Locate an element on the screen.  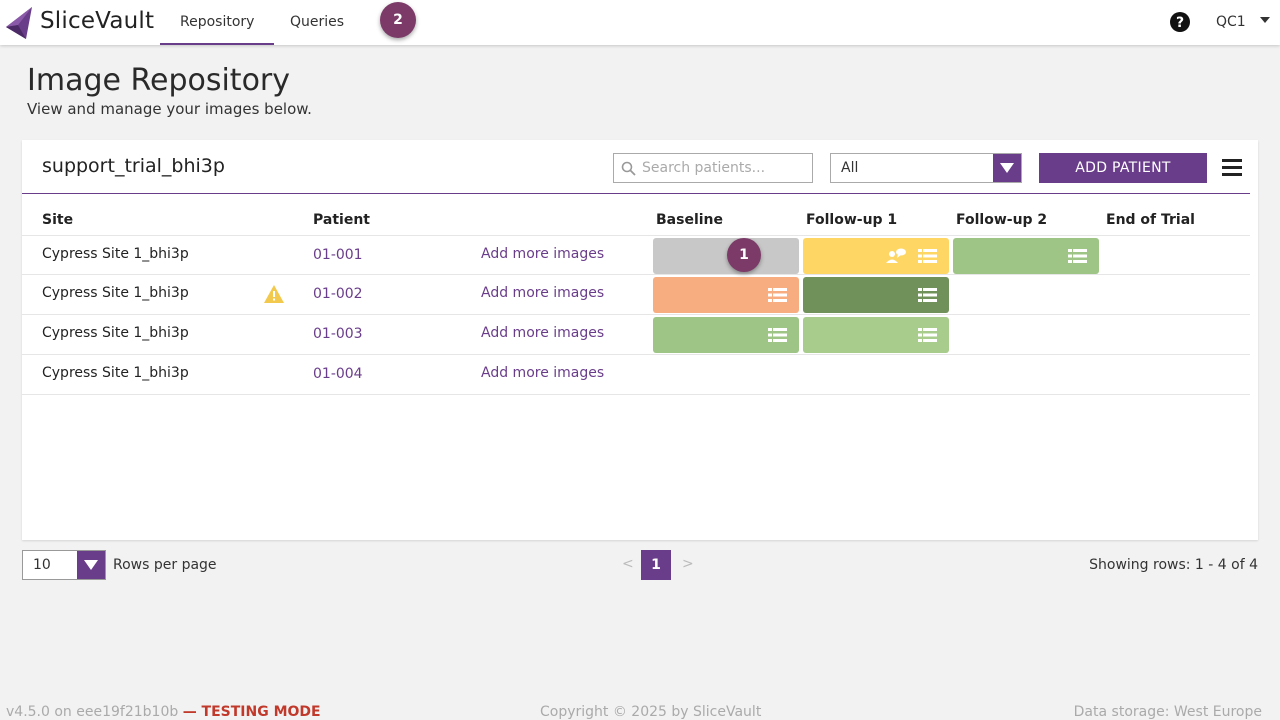
page-title: Image Repository is located at coordinates (159, 80).